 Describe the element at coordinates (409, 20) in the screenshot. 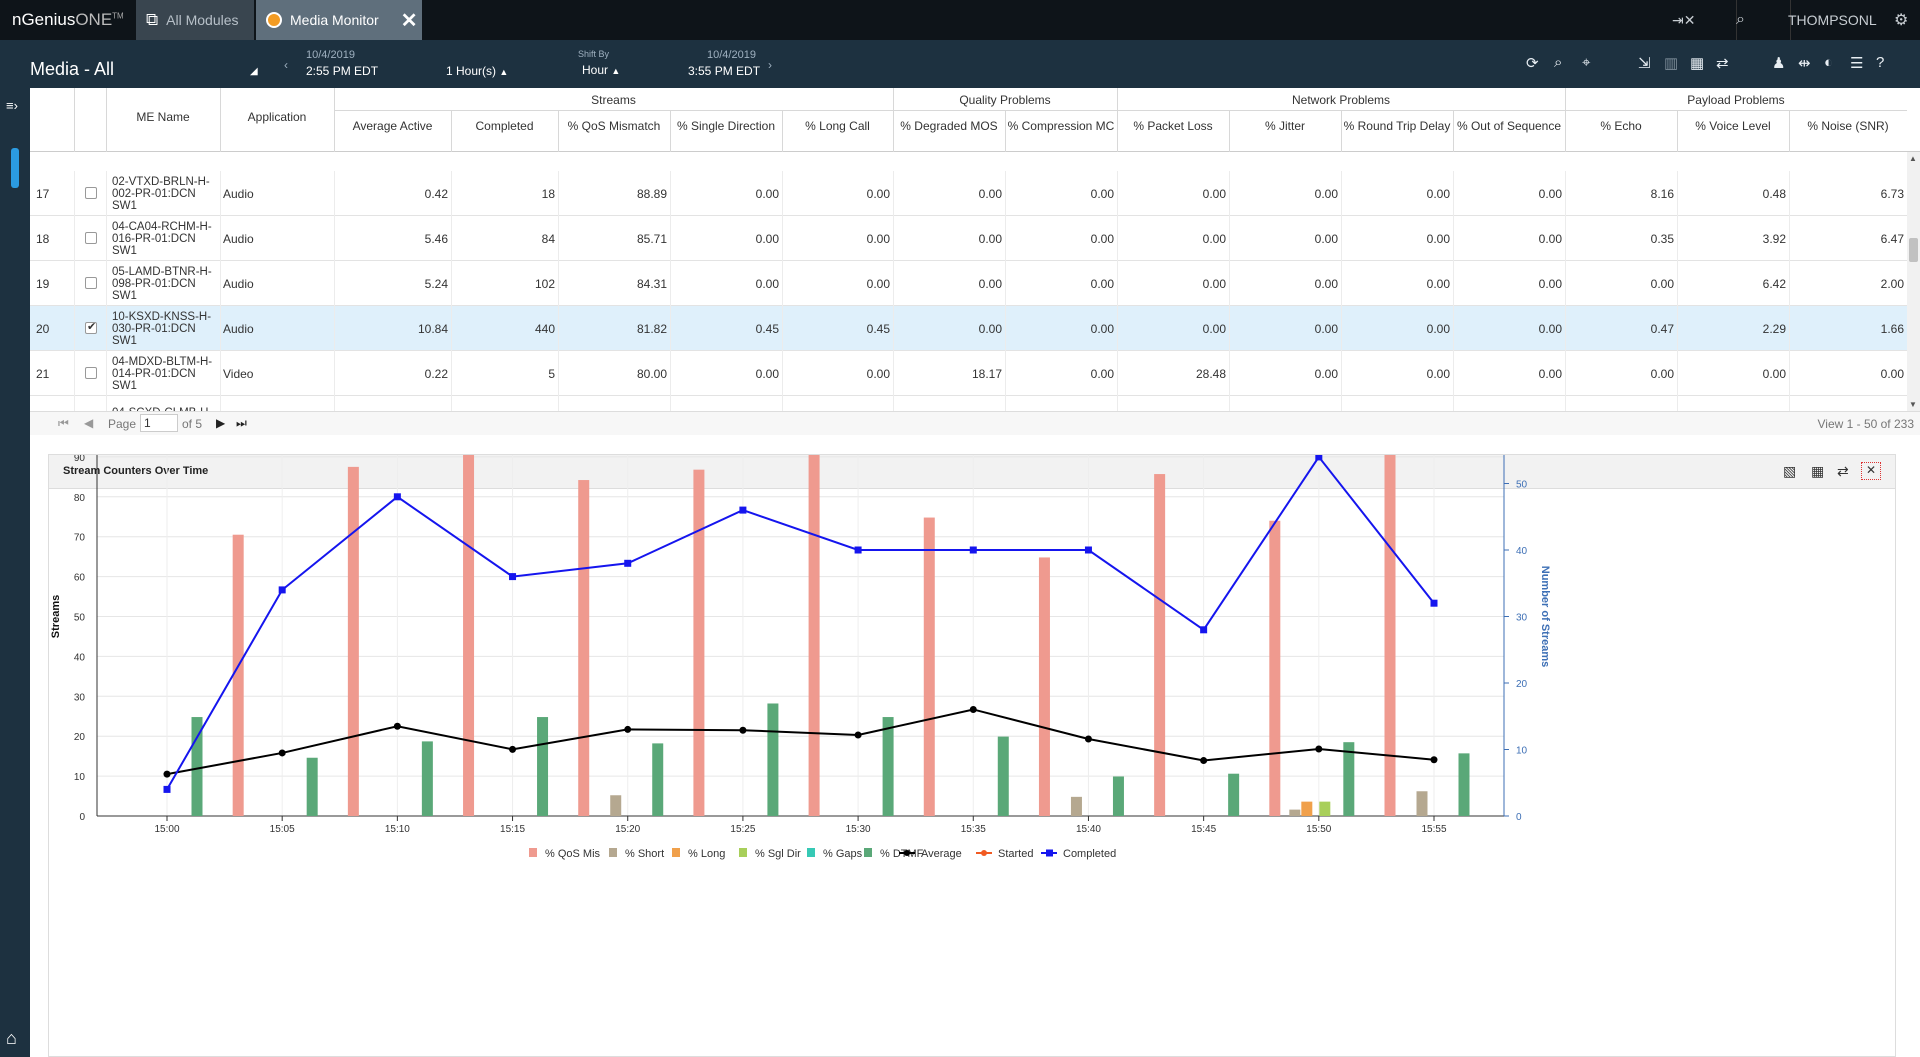

I see `close-tab-icon: ✕` at that location.